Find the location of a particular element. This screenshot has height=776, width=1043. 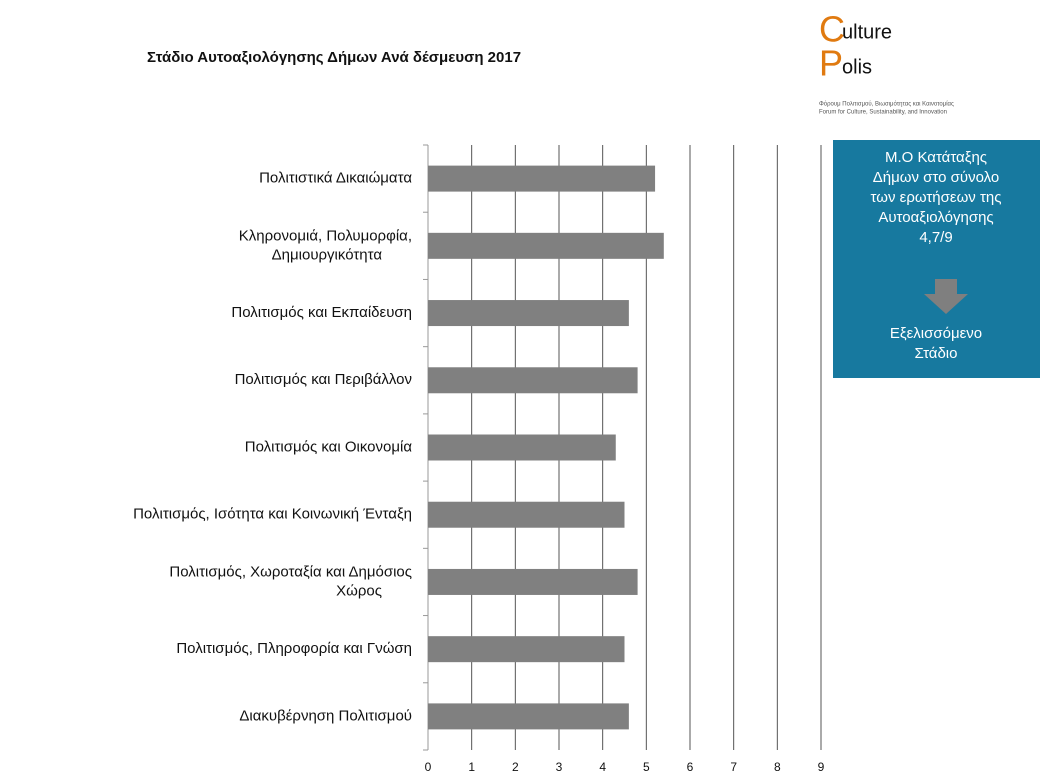

logo-text: olis is located at coordinates (857, 67).